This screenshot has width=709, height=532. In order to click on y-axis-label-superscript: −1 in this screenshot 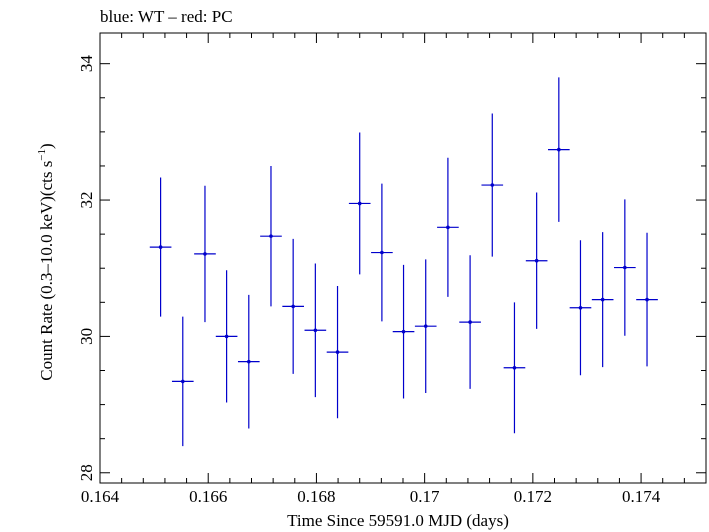, I will do `click(42, 155)`.